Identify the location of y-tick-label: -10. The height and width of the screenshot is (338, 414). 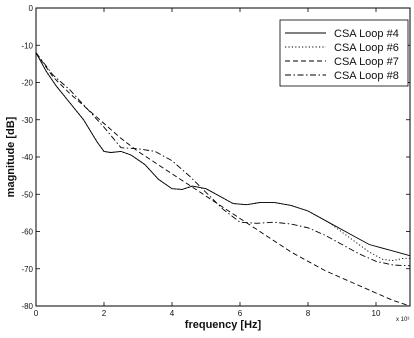
(27, 45).